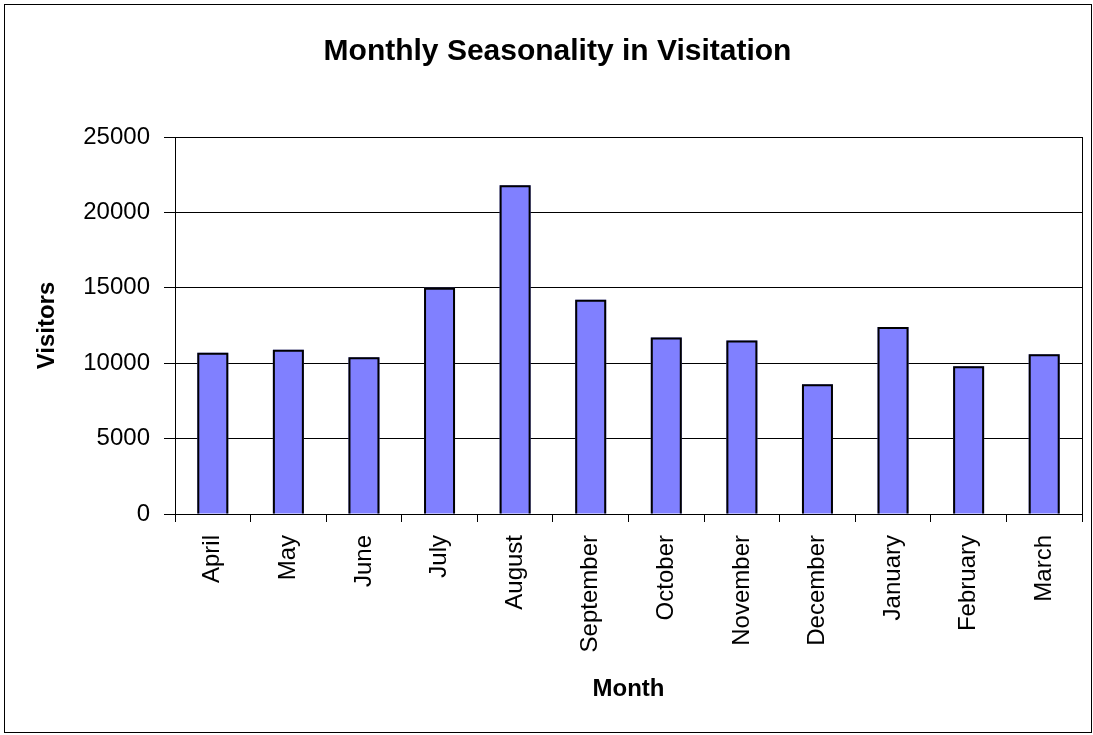 The image size is (1093, 735). Describe the element at coordinates (116, 361) in the screenshot. I see `y-tick-label: 10000` at that location.